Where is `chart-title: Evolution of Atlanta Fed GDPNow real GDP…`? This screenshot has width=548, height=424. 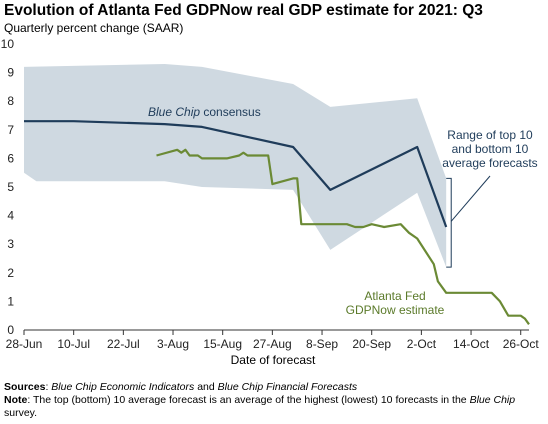 chart-title: Evolution of Atlanta Fed GDPNow real GDP… is located at coordinates (243, 10).